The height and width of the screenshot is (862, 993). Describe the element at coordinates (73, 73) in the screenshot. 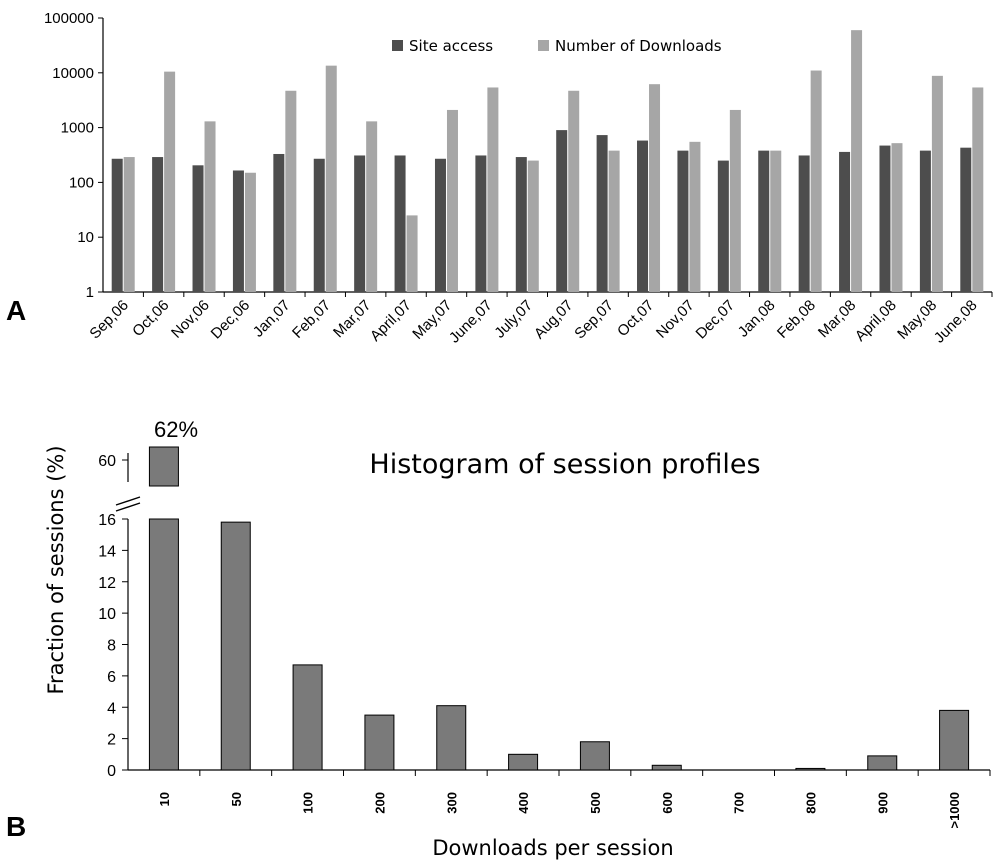

I see `y-tick-label-a: 10000` at that location.